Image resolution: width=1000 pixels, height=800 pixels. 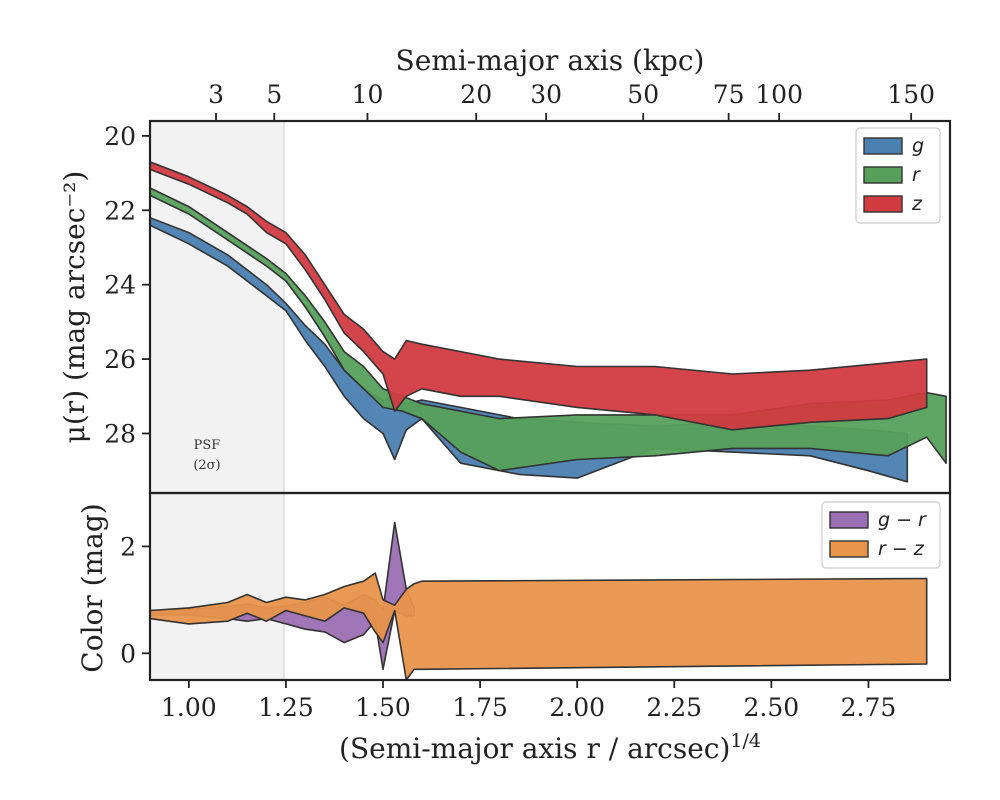 I want to click on top-tick-label: 5, so click(x=274, y=94).